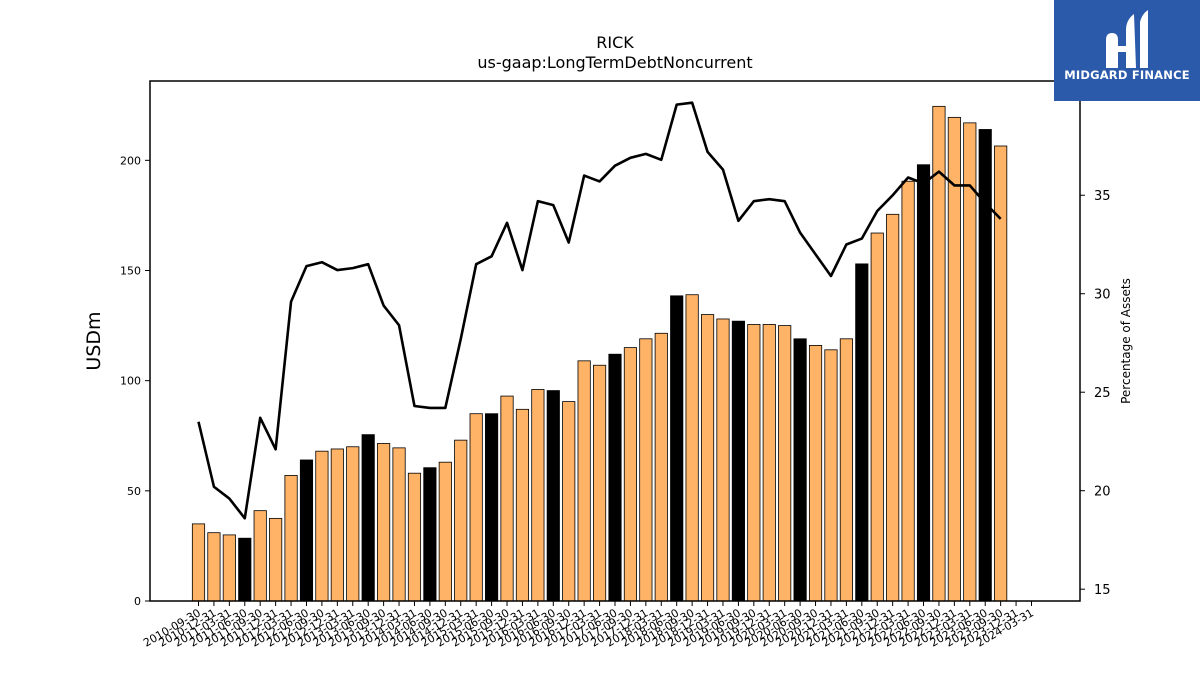  What do you see at coordinates (1102, 590) in the screenshot?
I see `right-tick-label: 15` at bounding box center [1102, 590].